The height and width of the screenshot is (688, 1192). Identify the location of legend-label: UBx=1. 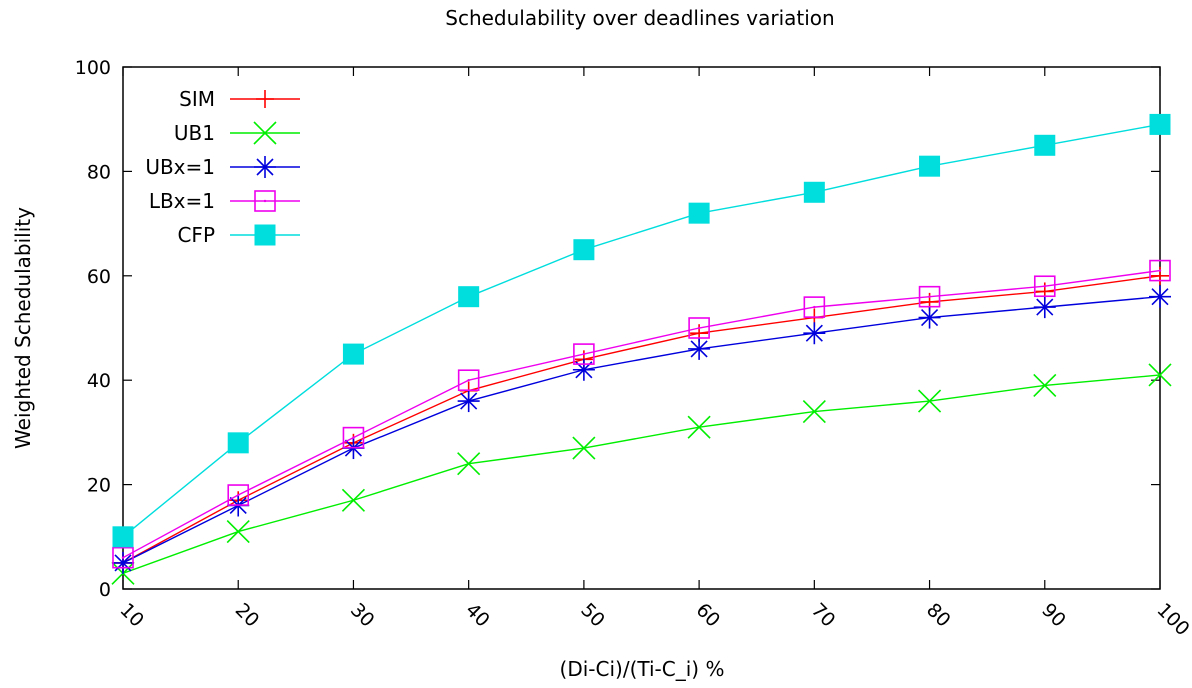
(180, 167).